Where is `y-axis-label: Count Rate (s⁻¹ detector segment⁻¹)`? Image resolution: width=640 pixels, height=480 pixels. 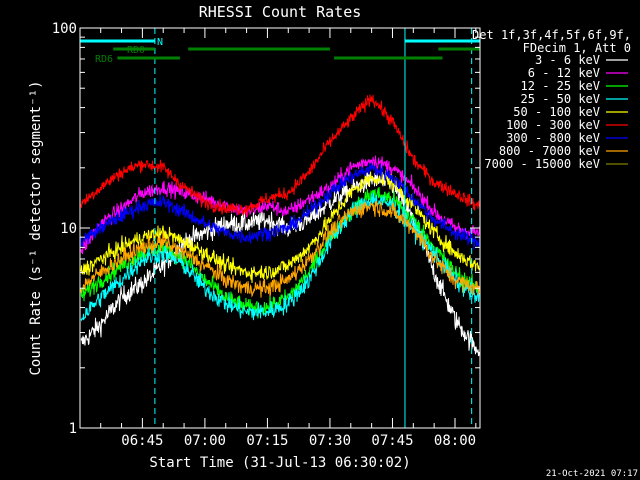
y-axis-label: Count Rate (s⁻¹ detector segment⁻¹) is located at coordinates (36, 227).